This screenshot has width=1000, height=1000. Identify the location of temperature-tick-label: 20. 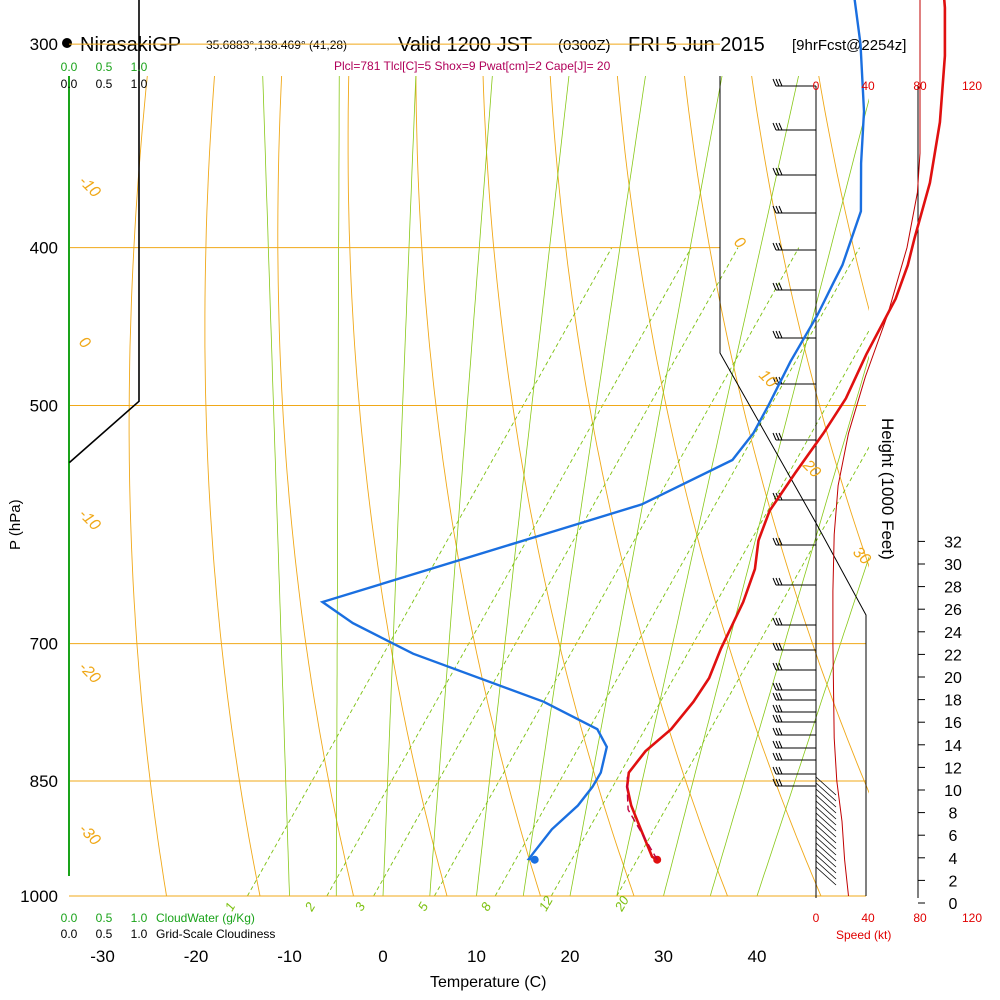
(570, 956).